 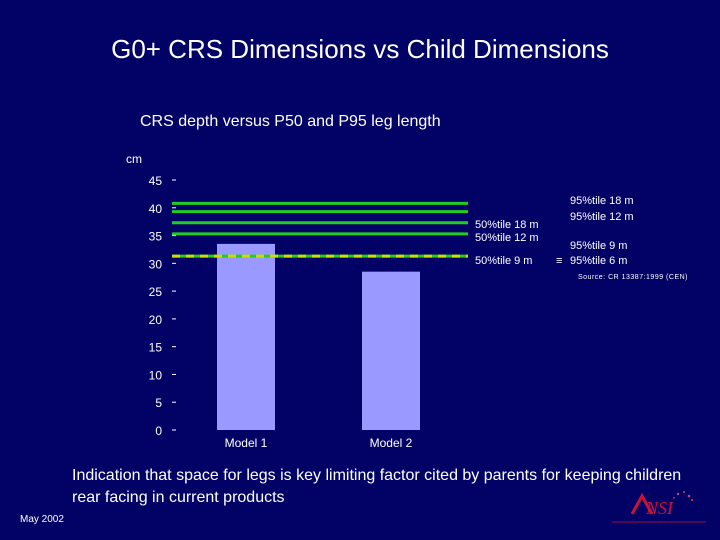 I want to click on svg-text: NSI, so click(x=659, y=508).